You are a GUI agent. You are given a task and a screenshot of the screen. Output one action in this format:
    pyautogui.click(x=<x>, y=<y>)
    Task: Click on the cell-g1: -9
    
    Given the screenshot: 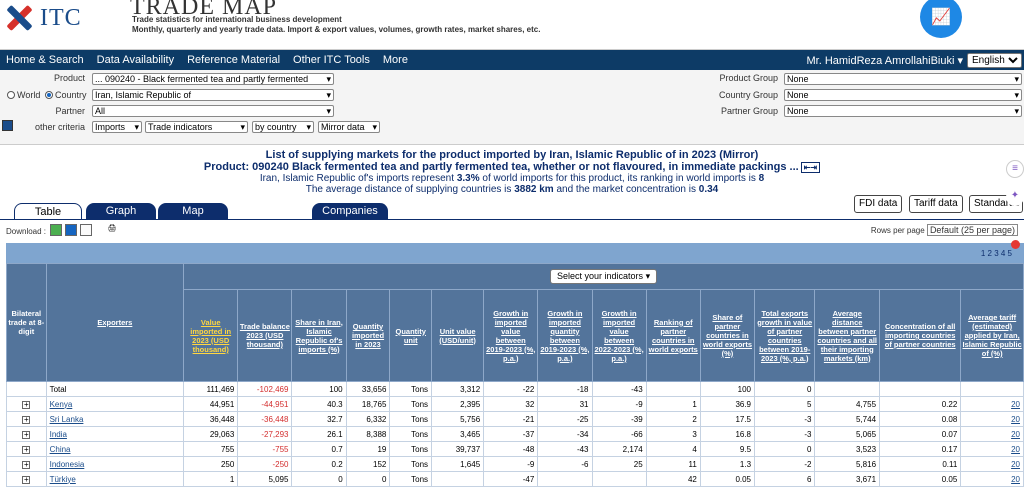 What is the action you would take?
    pyautogui.click(x=511, y=464)
    